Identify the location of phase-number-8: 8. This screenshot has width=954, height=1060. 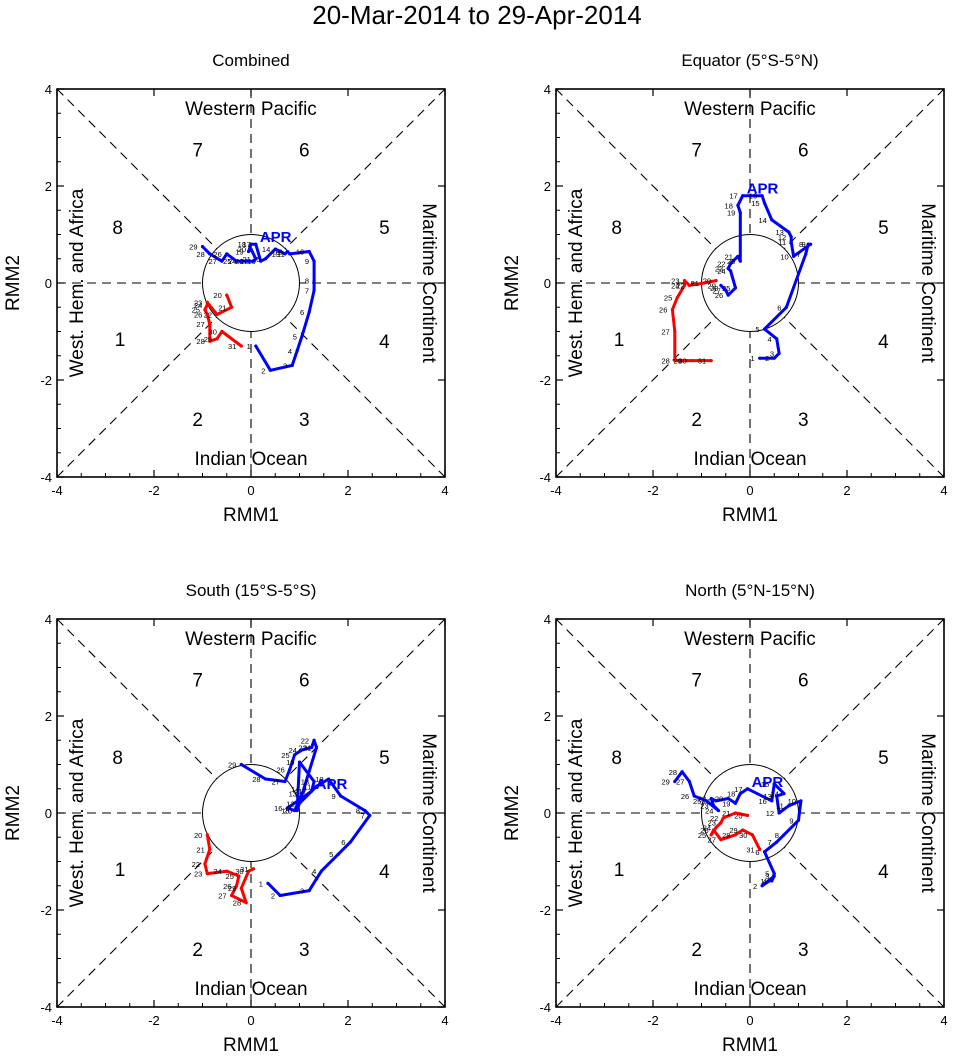
(117, 228).